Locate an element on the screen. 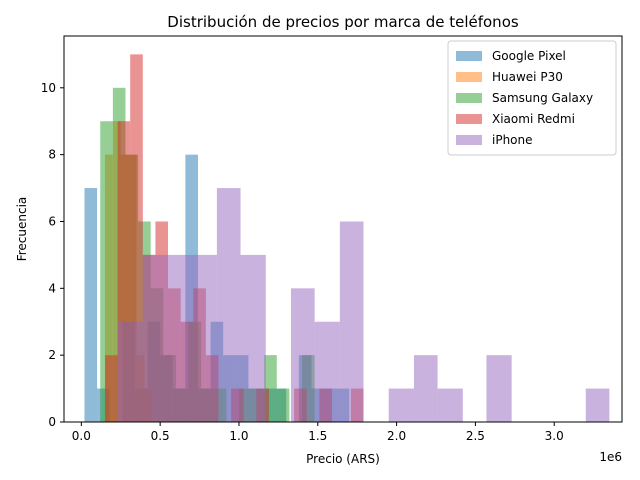 The image size is (640, 480). y-tick-label: 0 is located at coordinates (52, 422).